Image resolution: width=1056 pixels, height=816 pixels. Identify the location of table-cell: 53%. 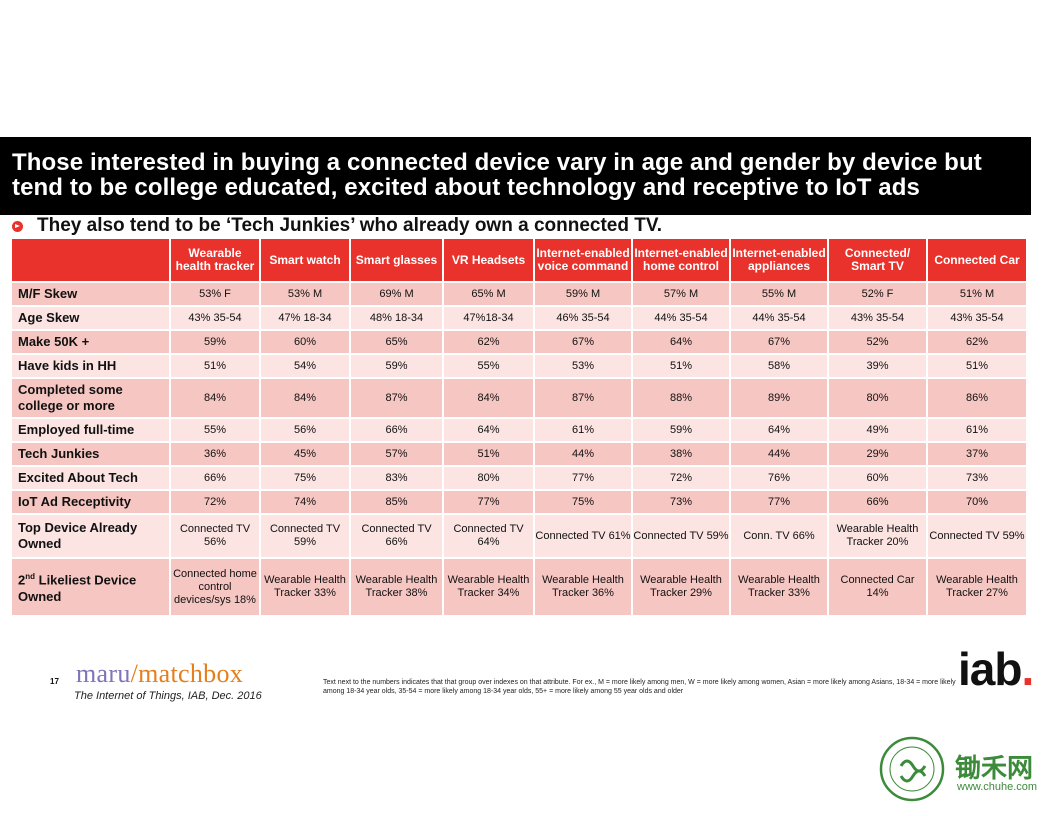
(583, 366).